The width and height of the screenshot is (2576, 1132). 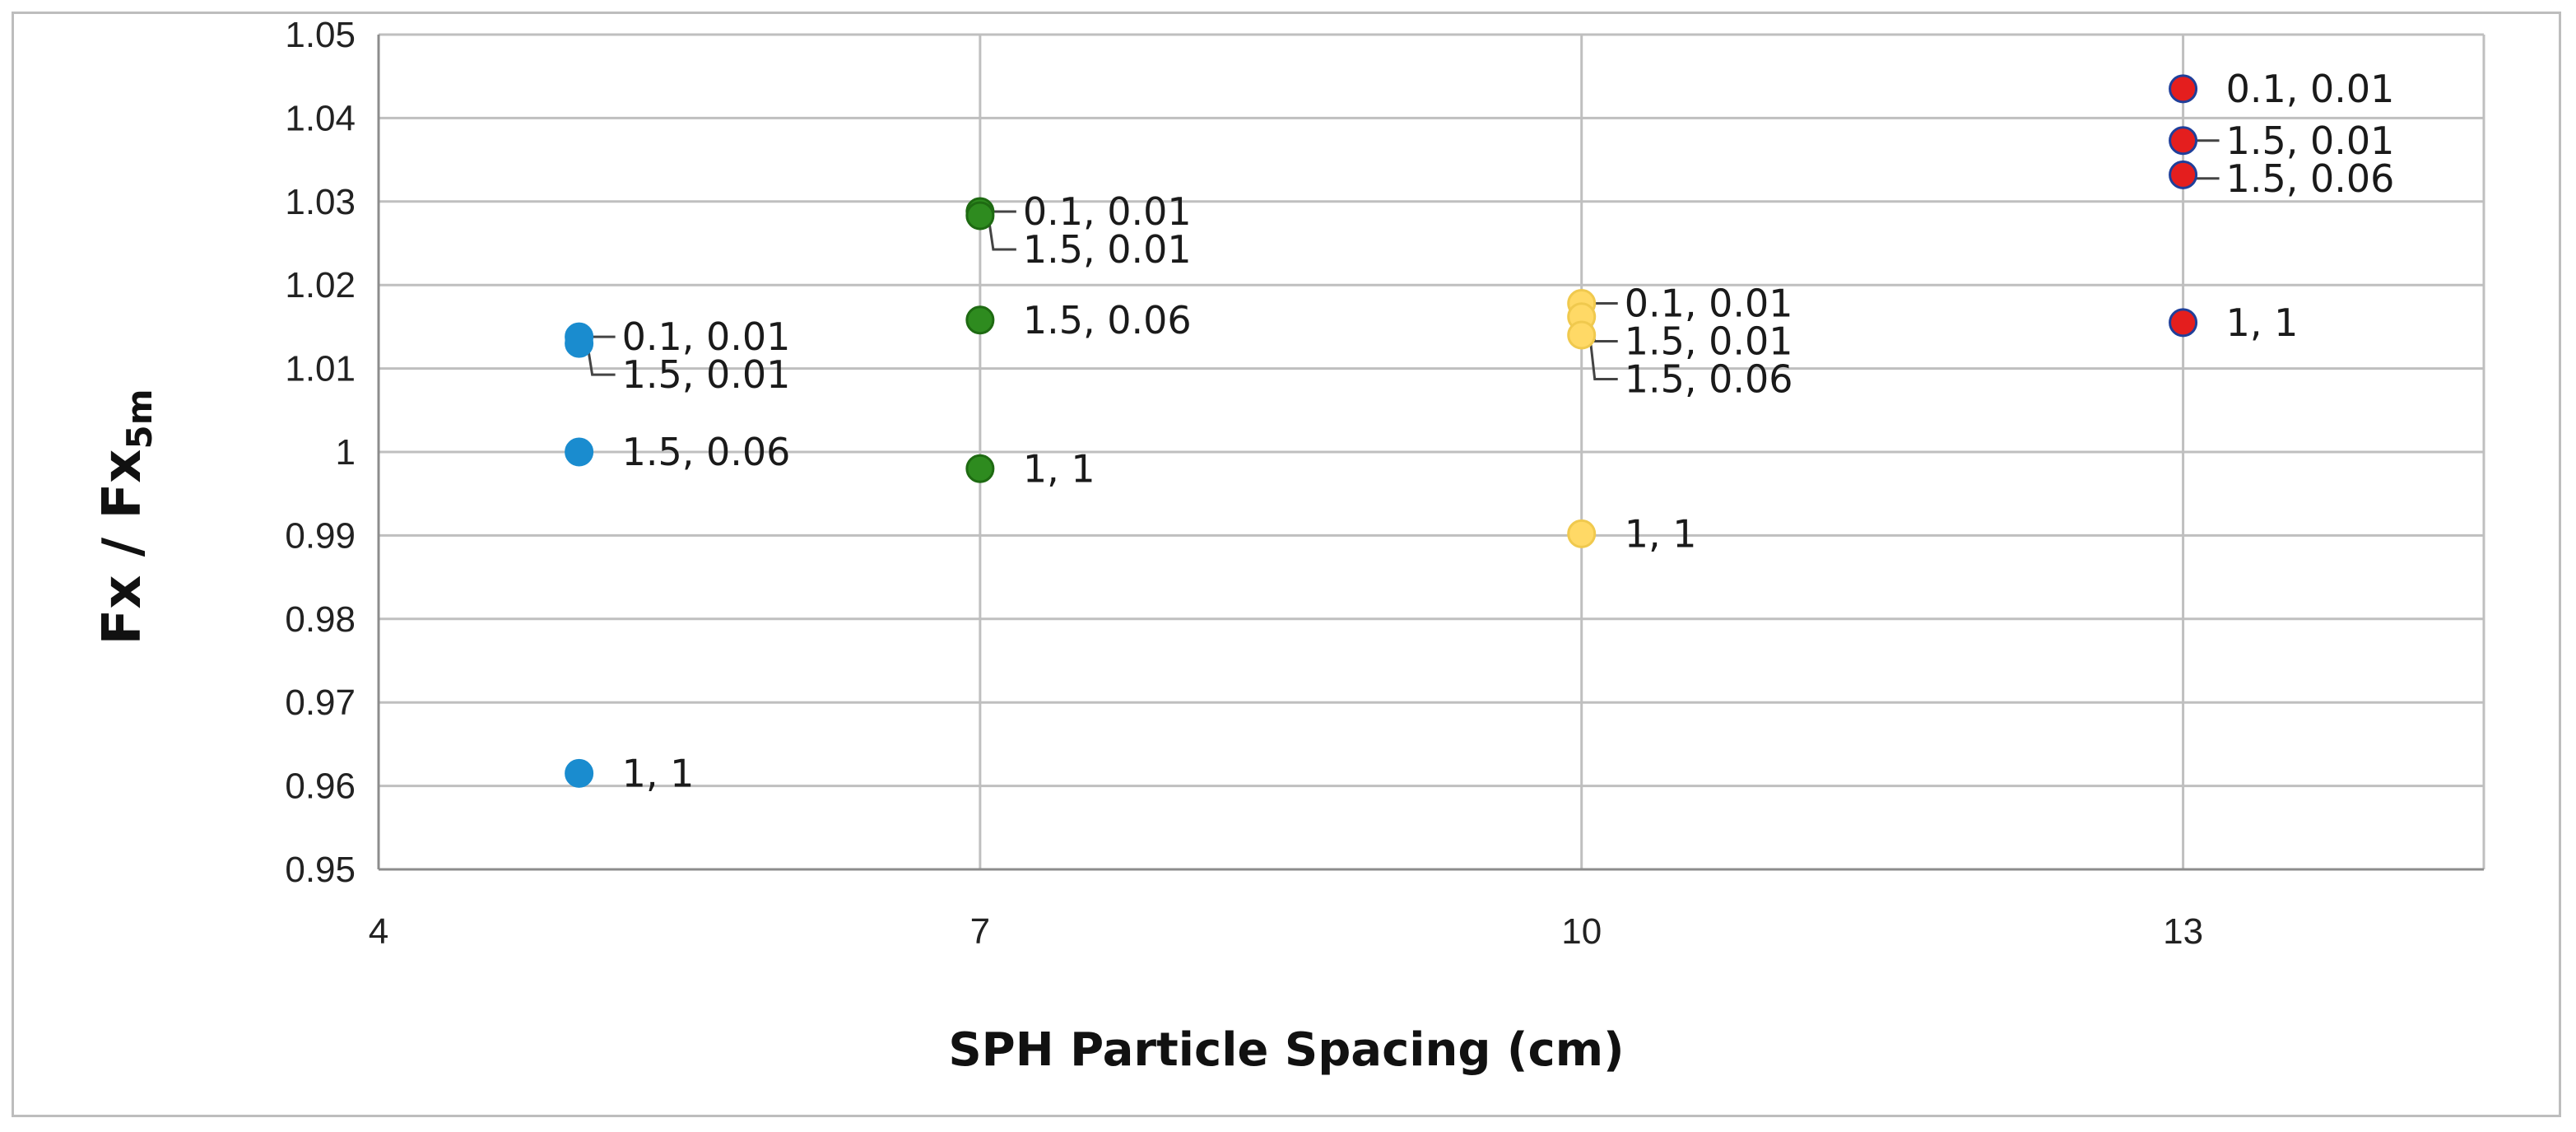 I want to click on y-tick-label-3: 0.98, so click(x=320, y=619).